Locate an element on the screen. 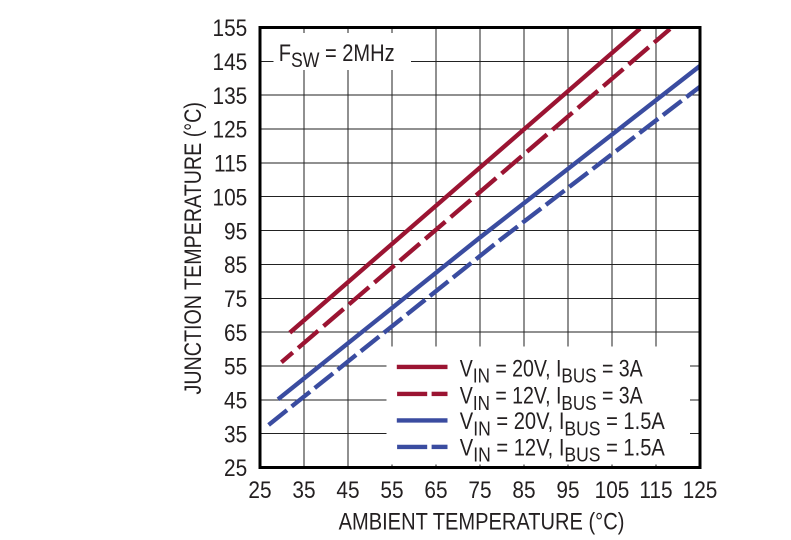 Image resolution: width=791 pixels, height=540 pixels. svg-text: 155 is located at coordinates (230, 28).